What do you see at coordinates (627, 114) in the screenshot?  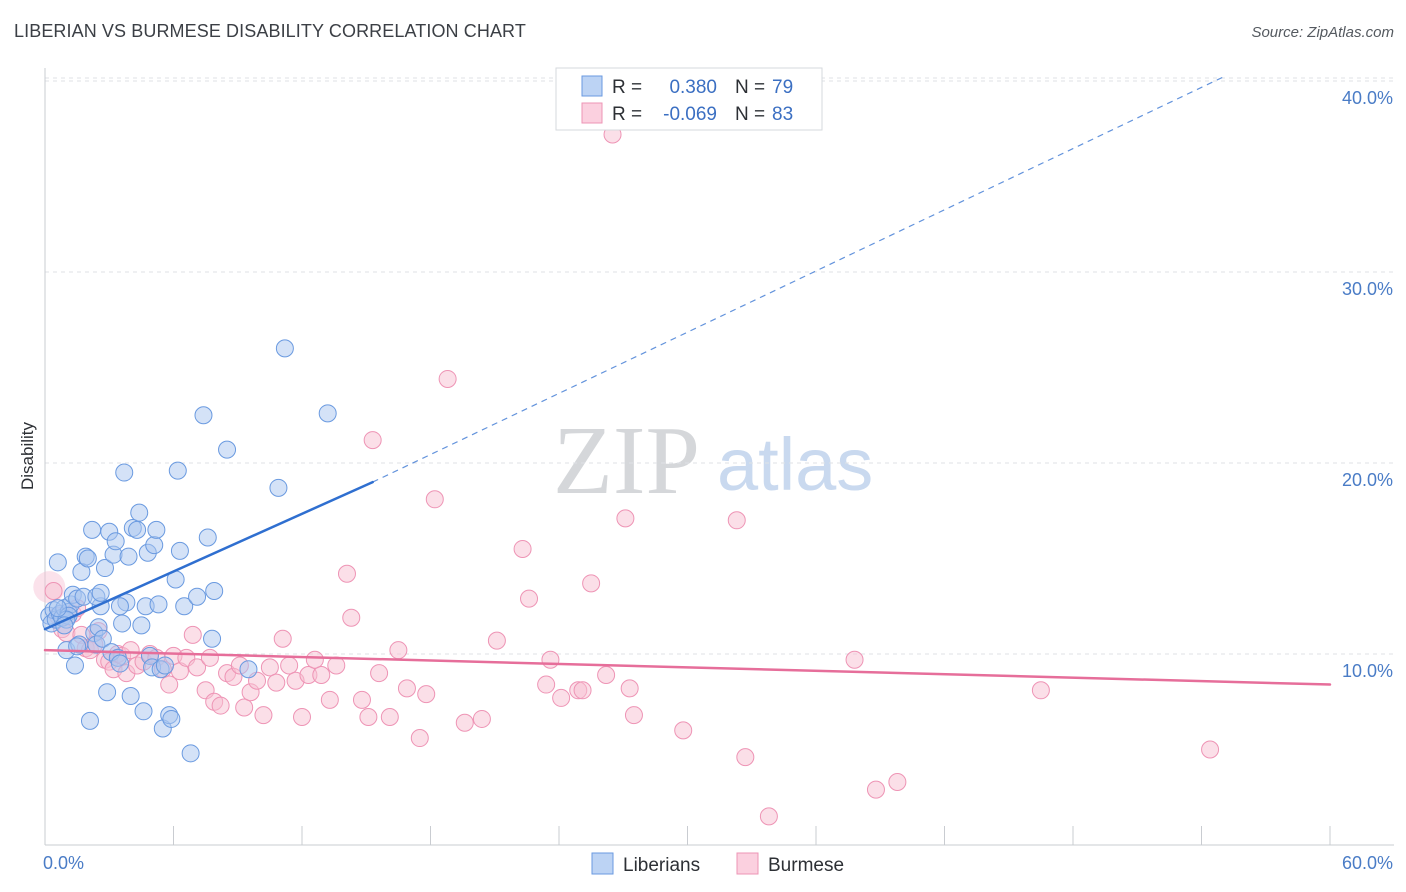 I see `legend-r-label-burmese: R =` at bounding box center [627, 114].